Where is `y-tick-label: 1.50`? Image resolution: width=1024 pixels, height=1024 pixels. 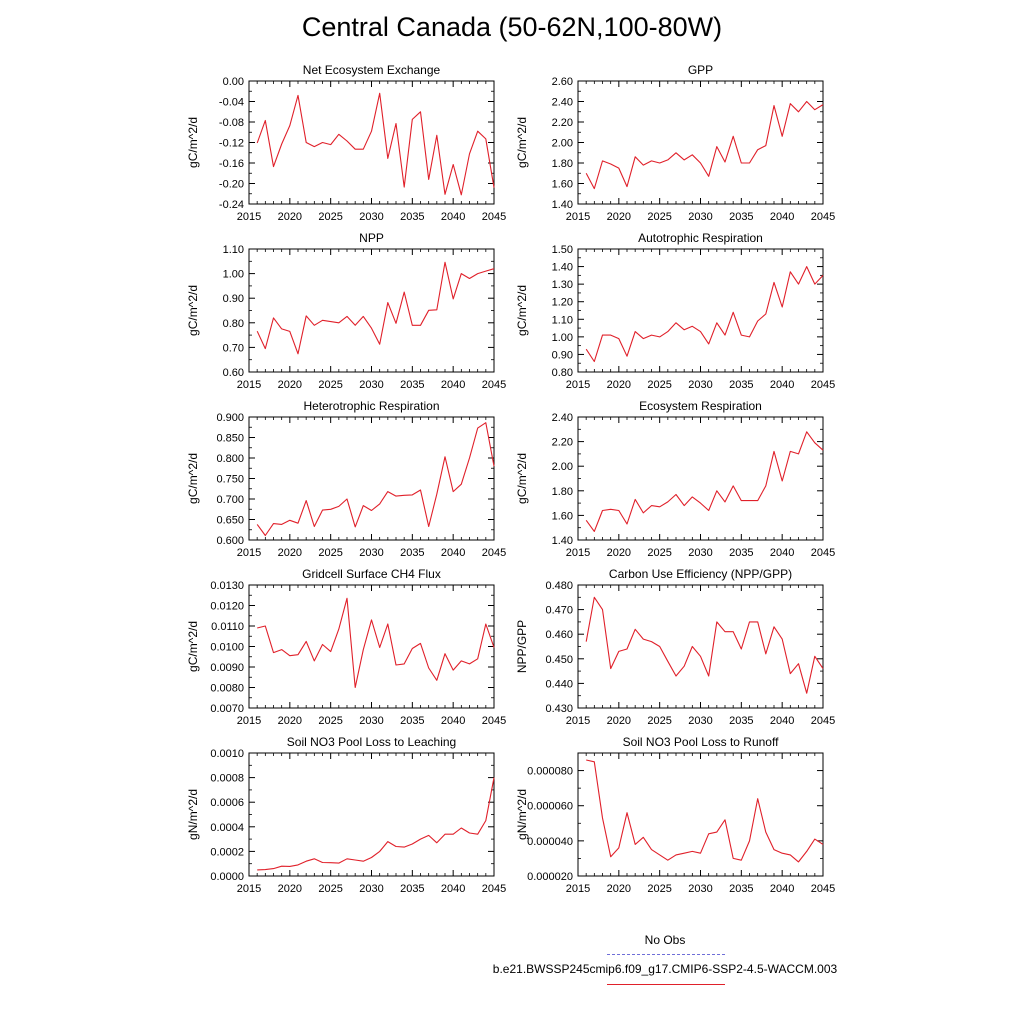 y-tick-label: 1.50 is located at coordinates (562, 250).